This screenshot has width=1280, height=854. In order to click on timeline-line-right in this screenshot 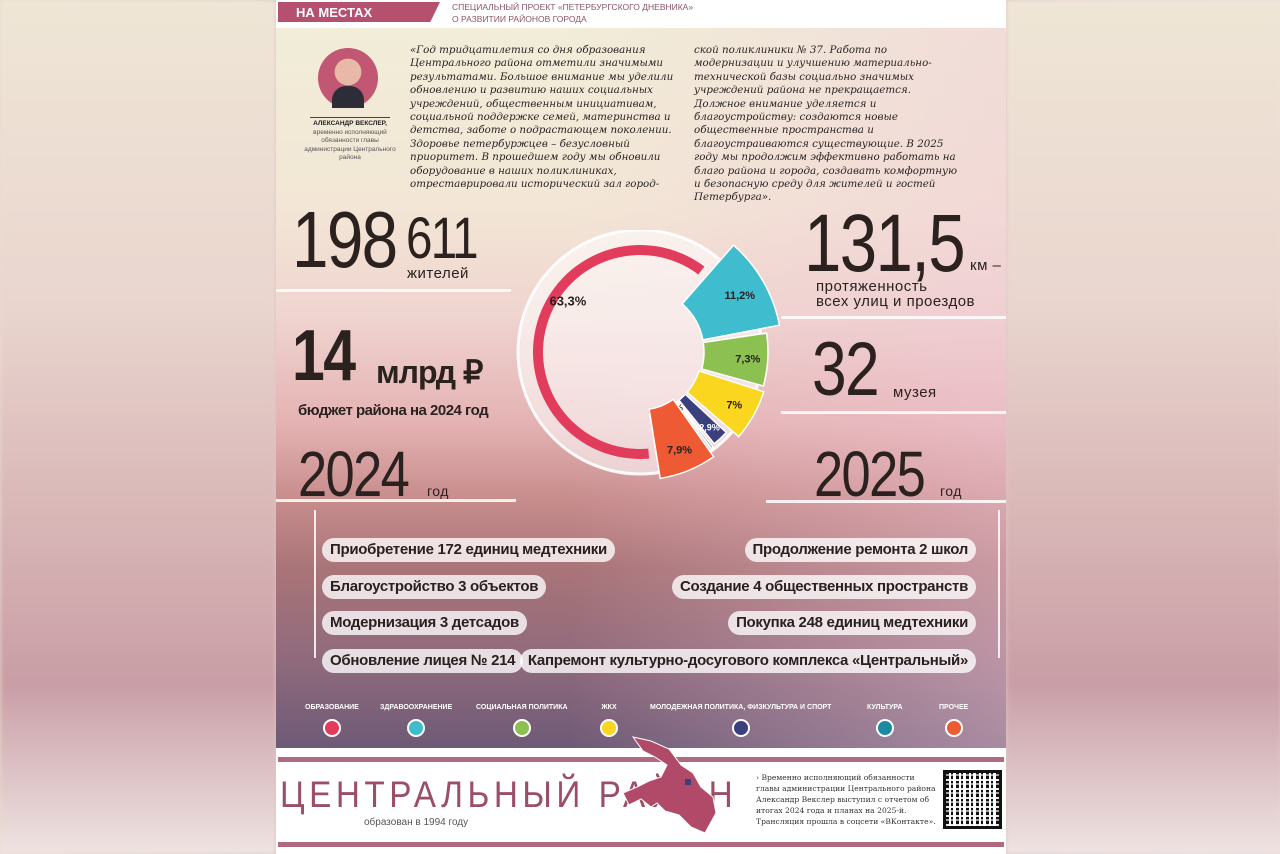, I will do `click(999, 584)`.